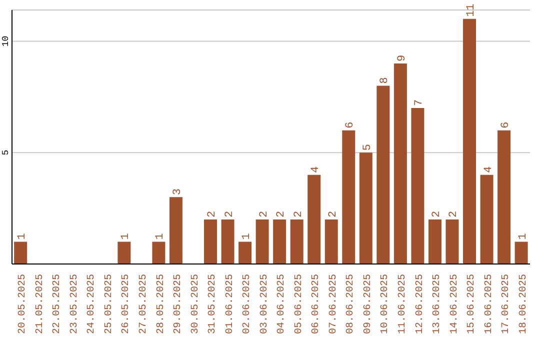 Image resolution: width=540 pixels, height=340 pixels. I want to click on x-tick-label: 12.06.2025, so click(420, 304).